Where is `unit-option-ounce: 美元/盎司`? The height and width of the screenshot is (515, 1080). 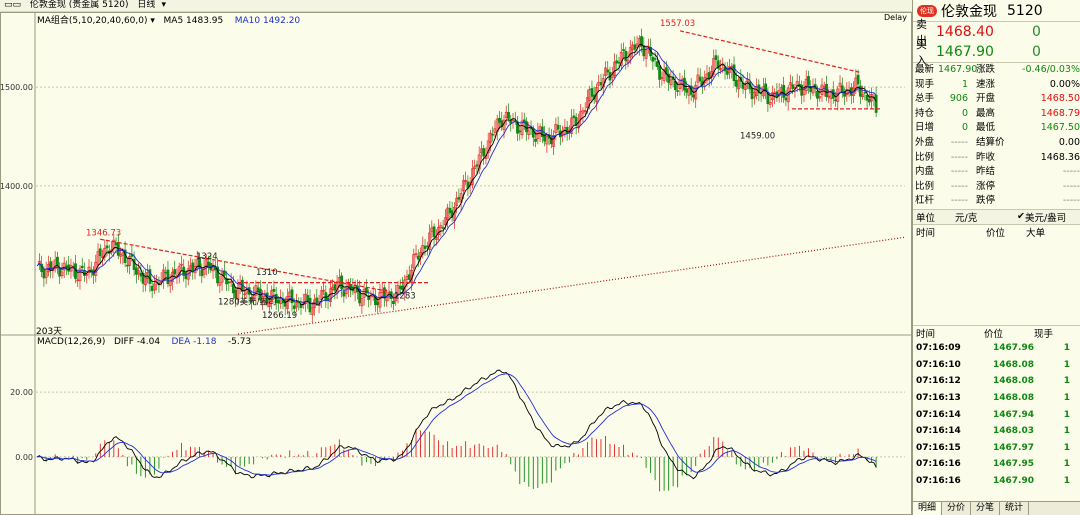
unit-option-ounce: 美元/盎司 is located at coordinates (1045, 218).